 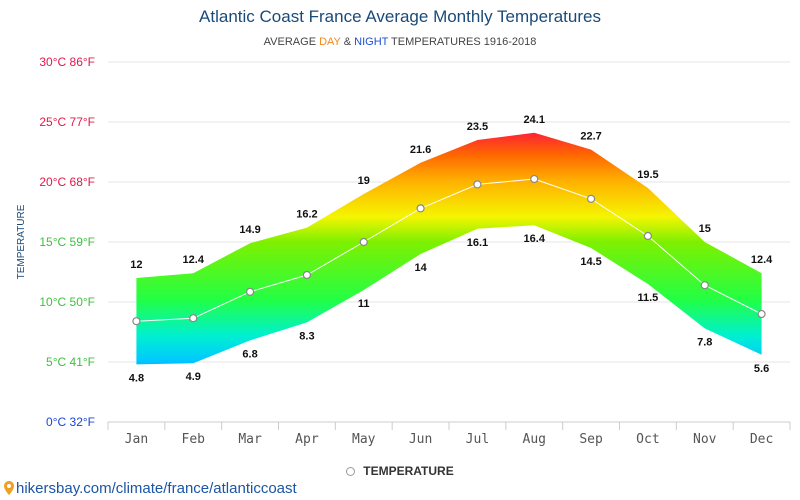 I want to click on x-tick-label: Feb, so click(x=194, y=439).